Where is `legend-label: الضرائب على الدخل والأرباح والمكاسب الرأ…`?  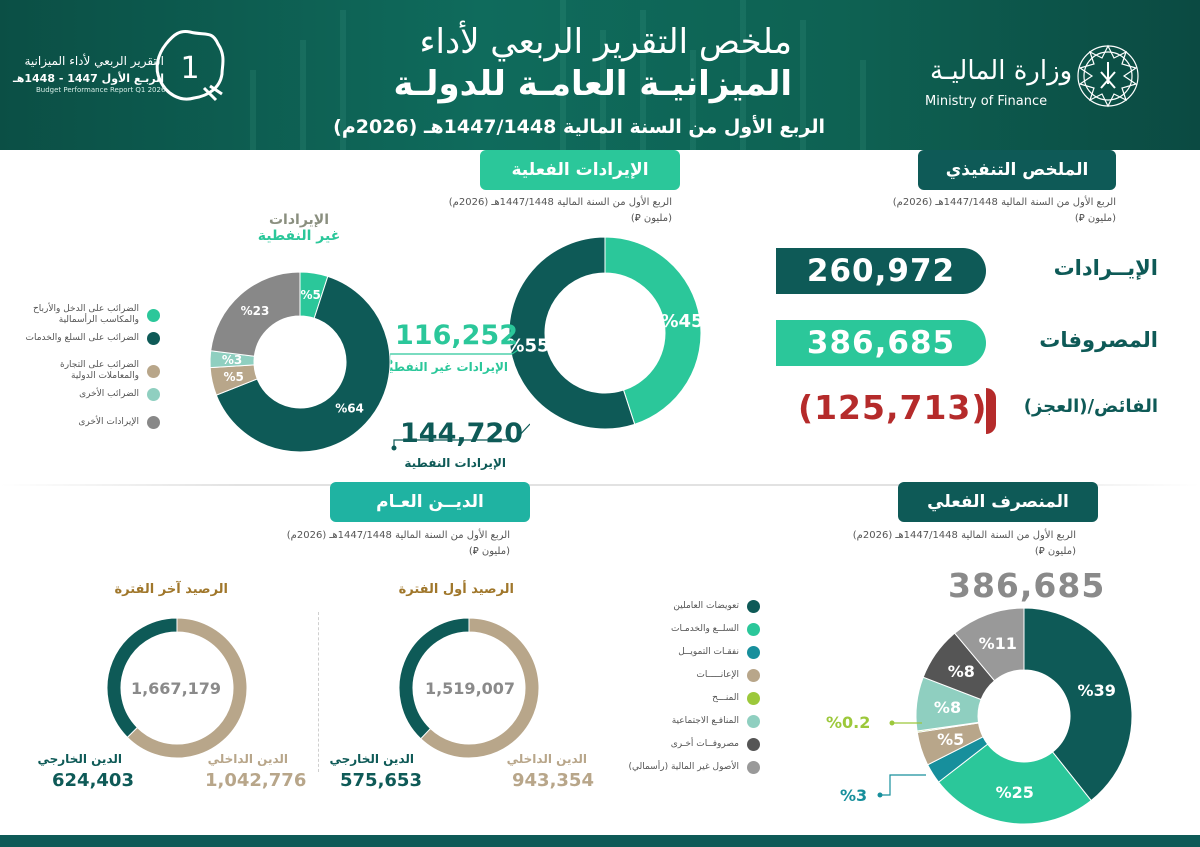
legend-label: الضرائب على الدخل والأرباح والمكاسب الرأ… is located at coordinates (85, 314).